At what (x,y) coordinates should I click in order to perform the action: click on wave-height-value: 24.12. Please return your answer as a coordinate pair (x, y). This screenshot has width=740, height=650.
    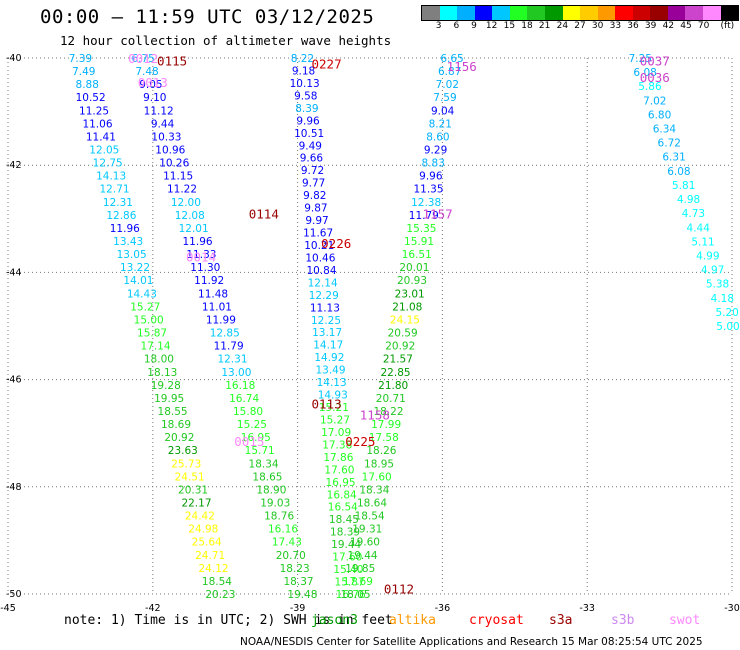
    Looking at the image, I should click on (214, 569).